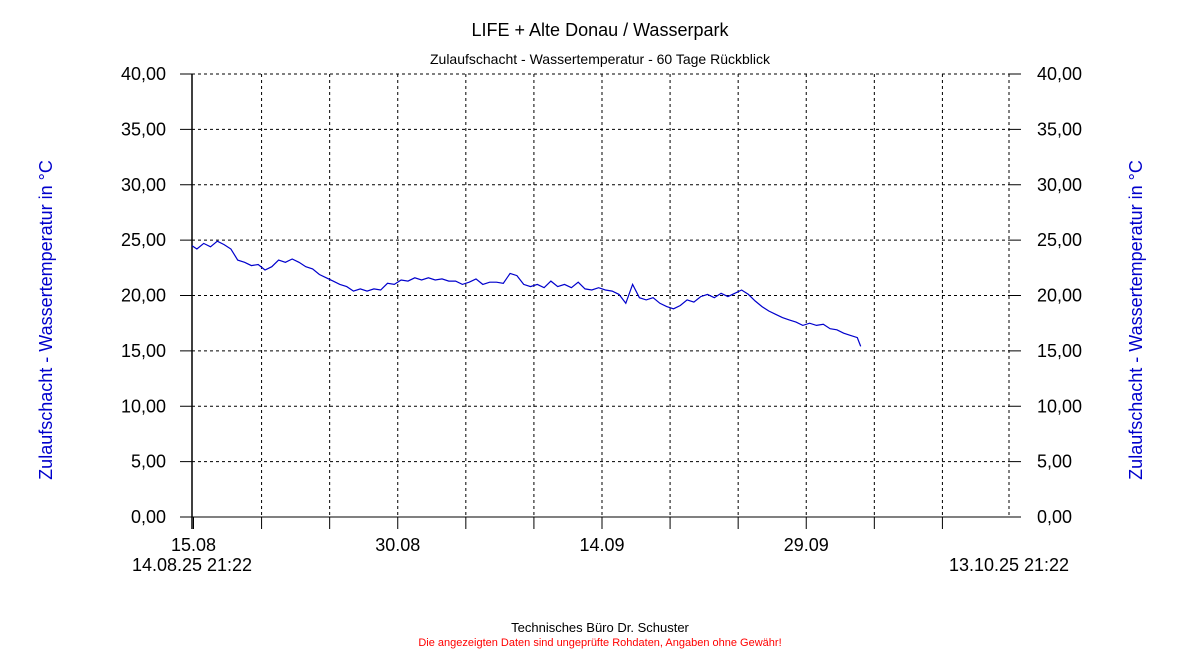 The height and width of the screenshot is (650, 1200). I want to click on footer-credit: Technisches Büro Dr. Schuster, so click(600, 627).